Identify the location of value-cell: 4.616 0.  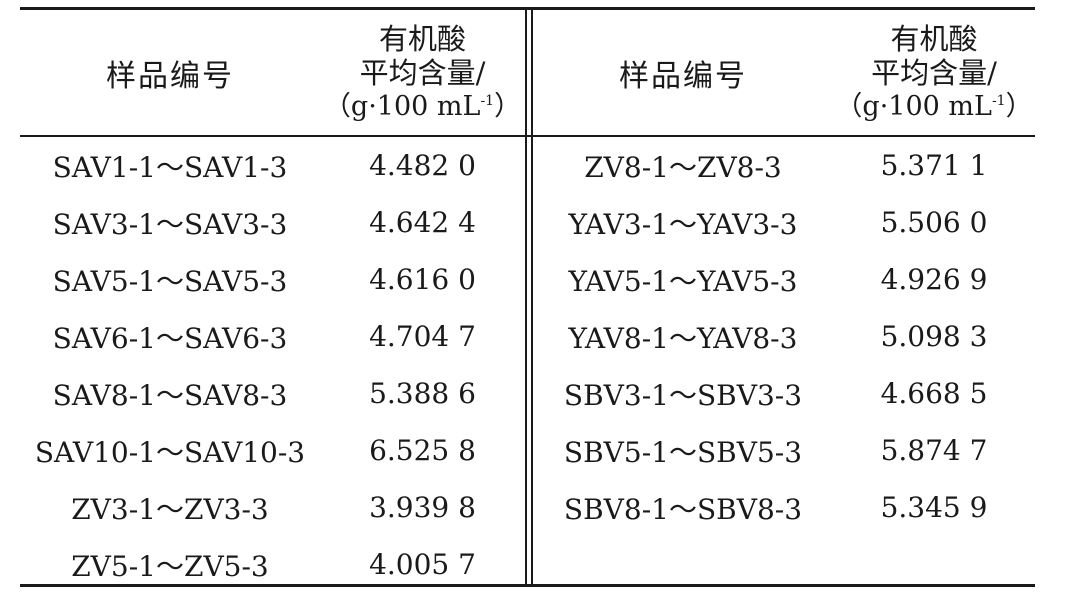
(422, 279).